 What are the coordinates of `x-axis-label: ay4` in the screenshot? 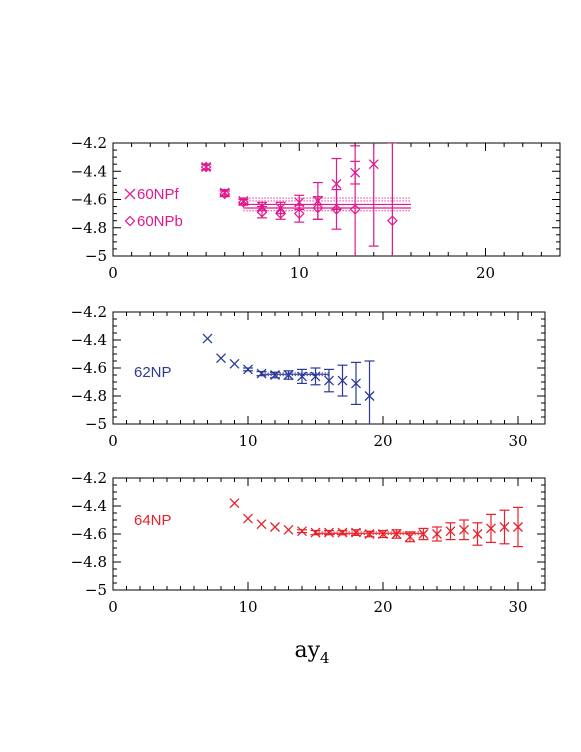 It's located at (311, 652).